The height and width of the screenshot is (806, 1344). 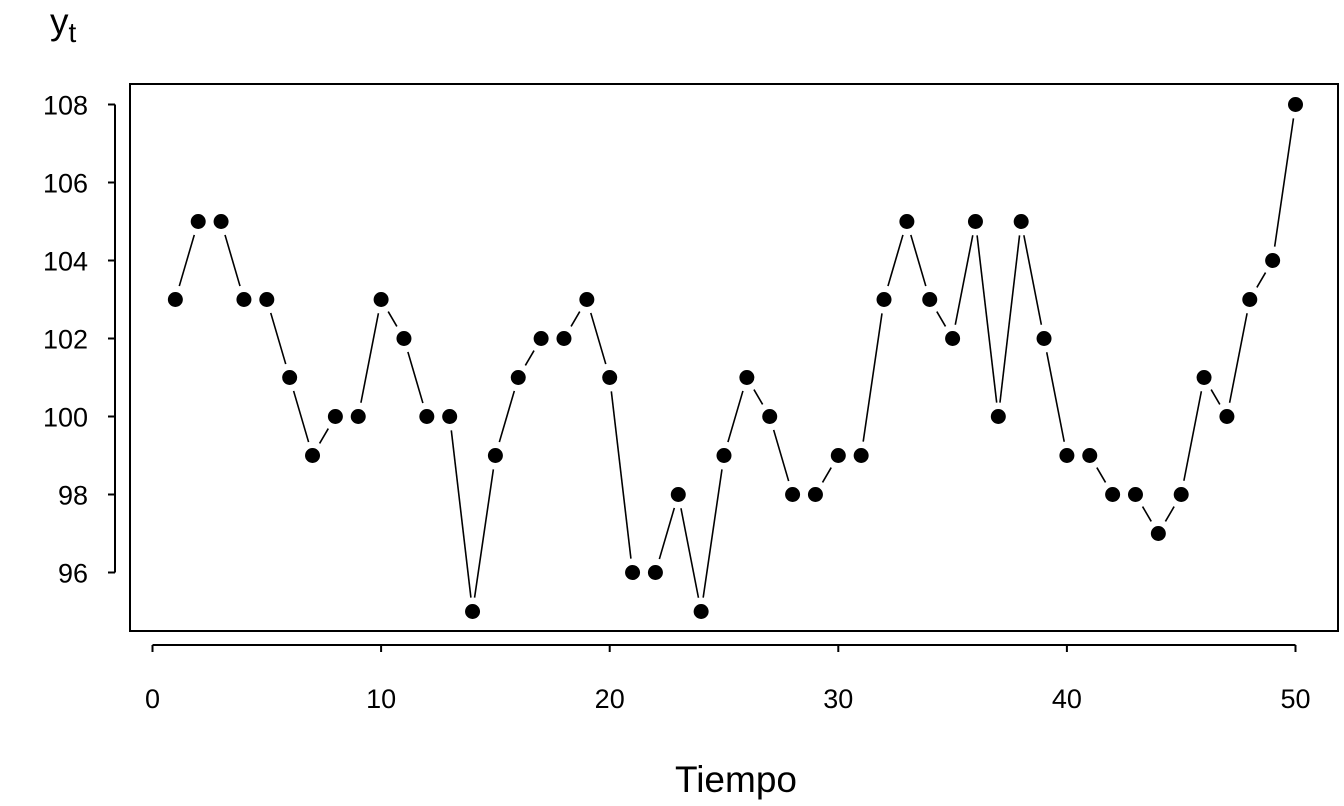 What do you see at coordinates (1295, 699) in the screenshot?
I see `x-tick-label: 50` at bounding box center [1295, 699].